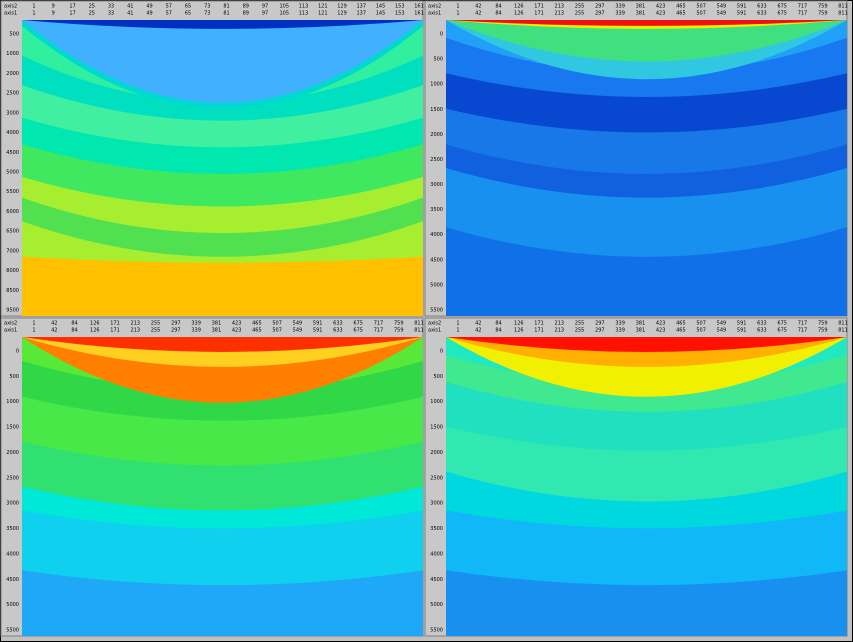 The image size is (853, 642). Describe the element at coordinates (257, 324) in the screenshot. I see `x-tick-label: 465` at that location.